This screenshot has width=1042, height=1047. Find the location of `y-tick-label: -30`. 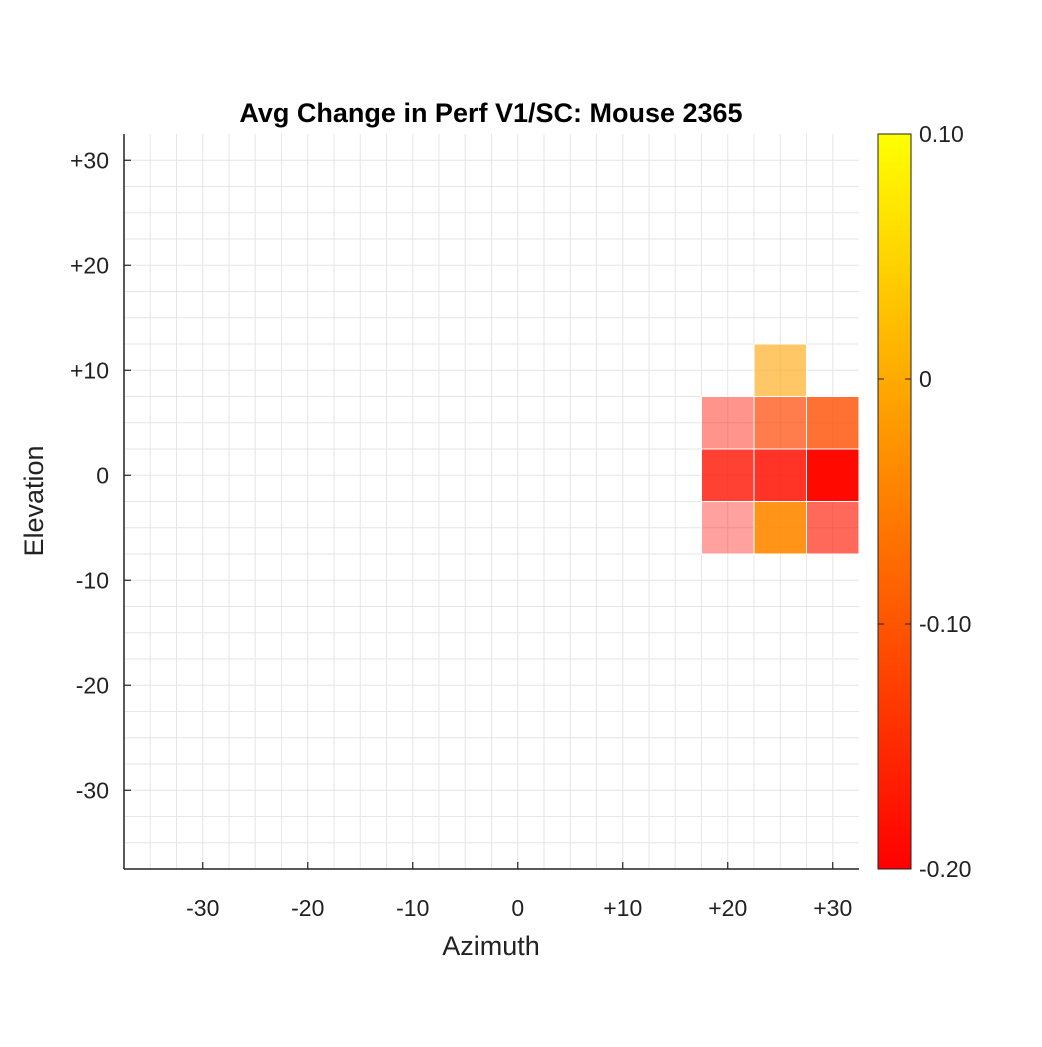

y-tick-label: -30 is located at coordinates (92, 790).